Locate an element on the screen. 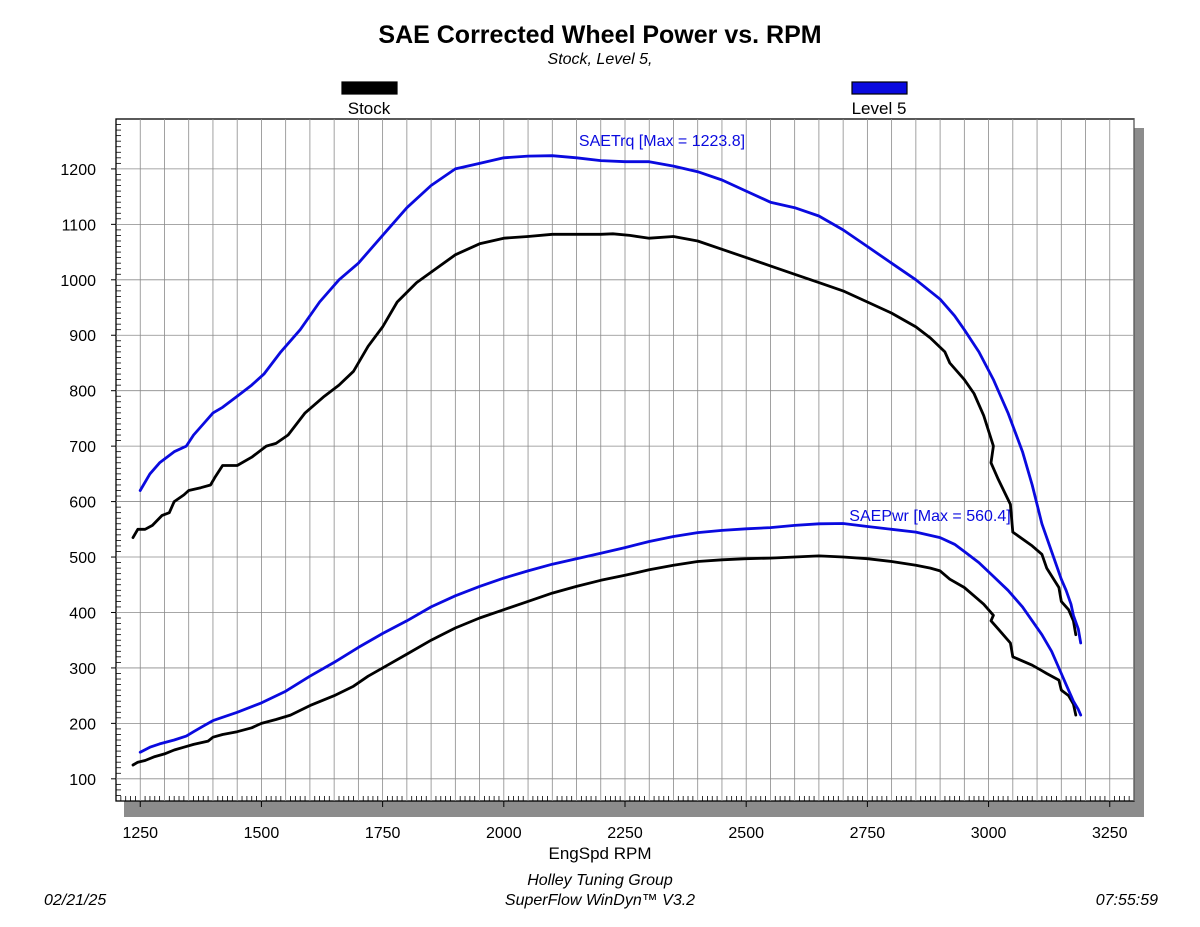 This screenshot has width=1200, height=927. y-tick-label: 800 is located at coordinates (82, 392).